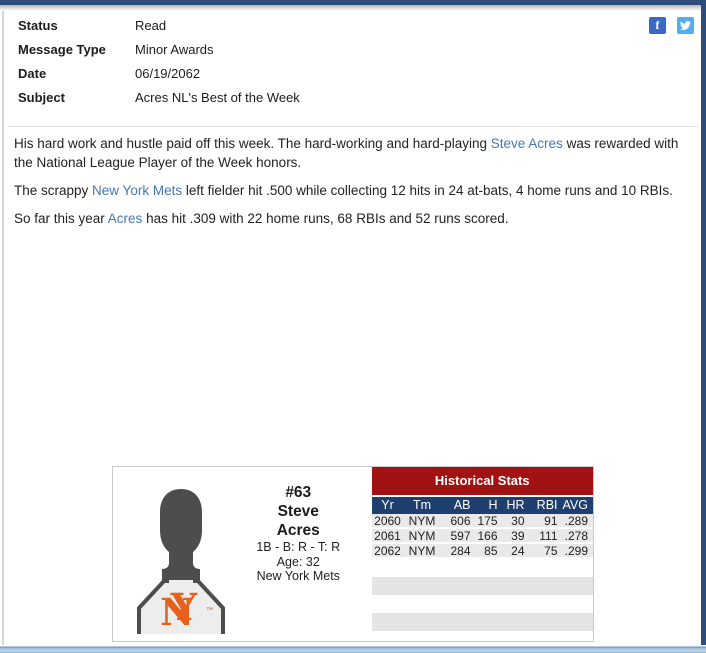 Image resolution: width=706 pixels, height=653 pixels. I want to click on cell-yr: 2061, so click(387, 536).